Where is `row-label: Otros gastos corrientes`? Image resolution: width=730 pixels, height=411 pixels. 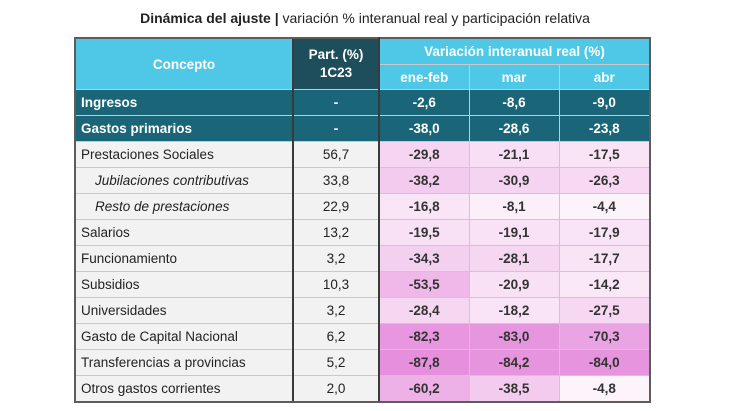 row-label: Otros gastos corrientes is located at coordinates (184, 389).